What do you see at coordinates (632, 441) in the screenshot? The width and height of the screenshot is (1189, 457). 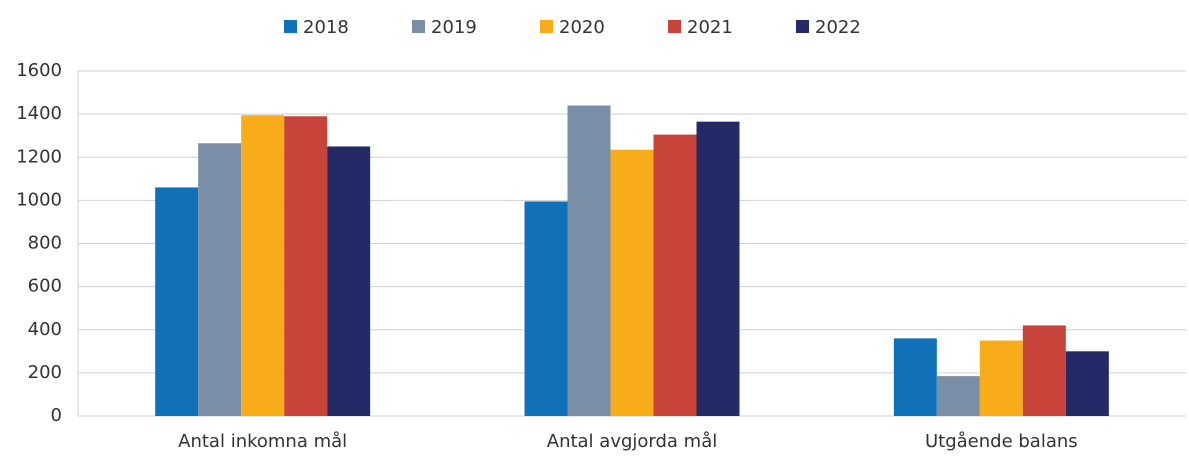 I see `x-tick-label: Antal avgjorda mål` at bounding box center [632, 441].